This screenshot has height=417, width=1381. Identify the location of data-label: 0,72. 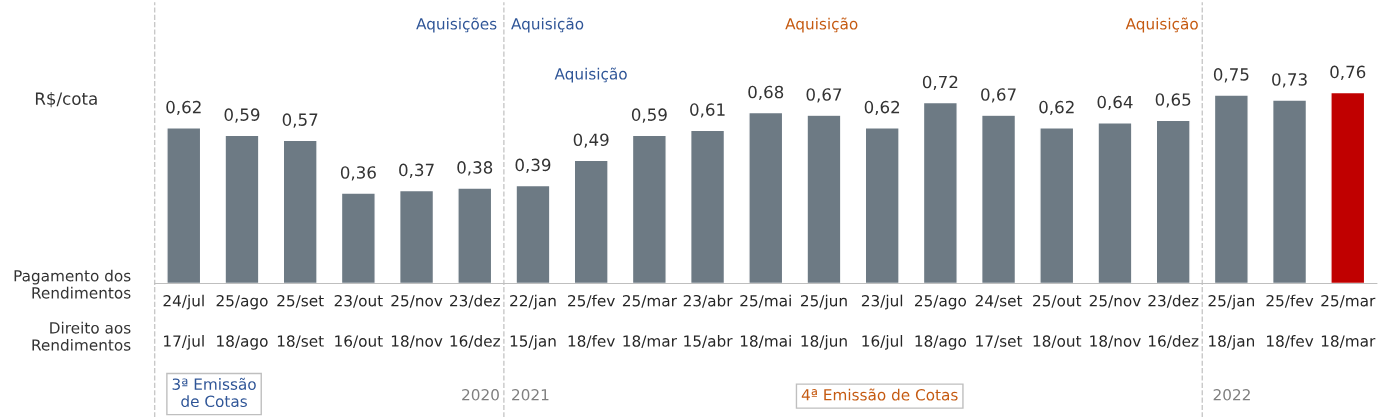
(940, 82).